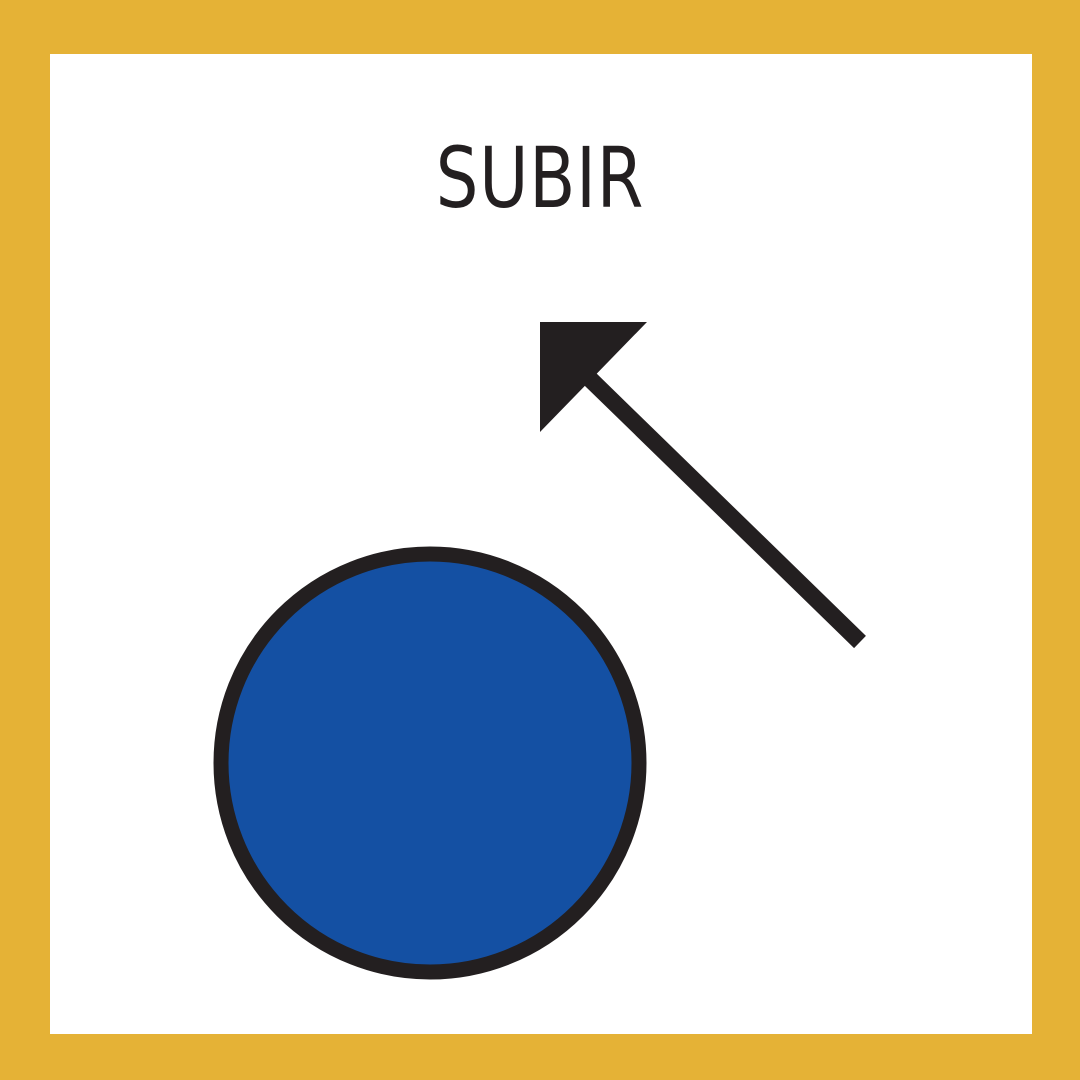 The width and height of the screenshot is (1080, 1080). I want to click on arrow-head, so click(593, 377).